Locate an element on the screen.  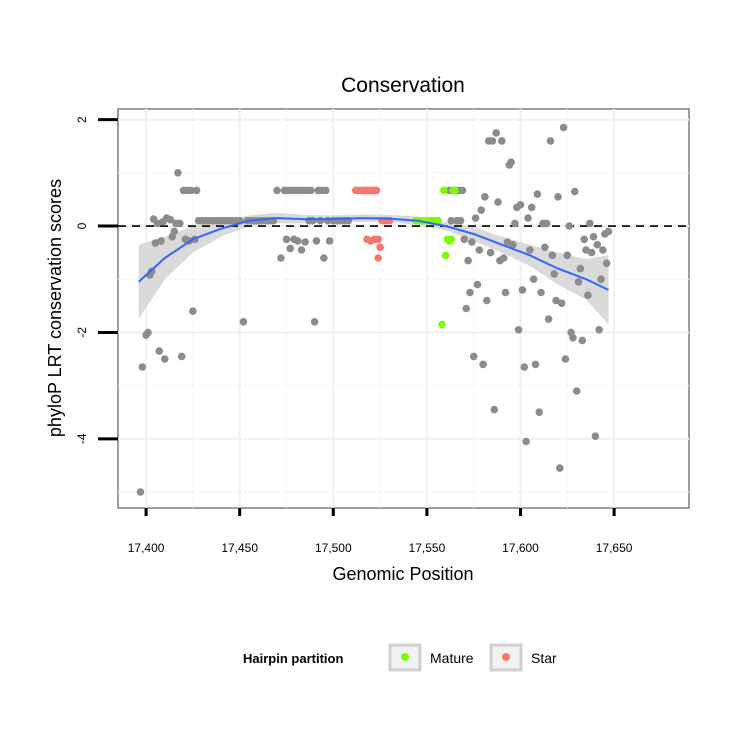
chart-title: Conservation is located at coordinates (403, 85).